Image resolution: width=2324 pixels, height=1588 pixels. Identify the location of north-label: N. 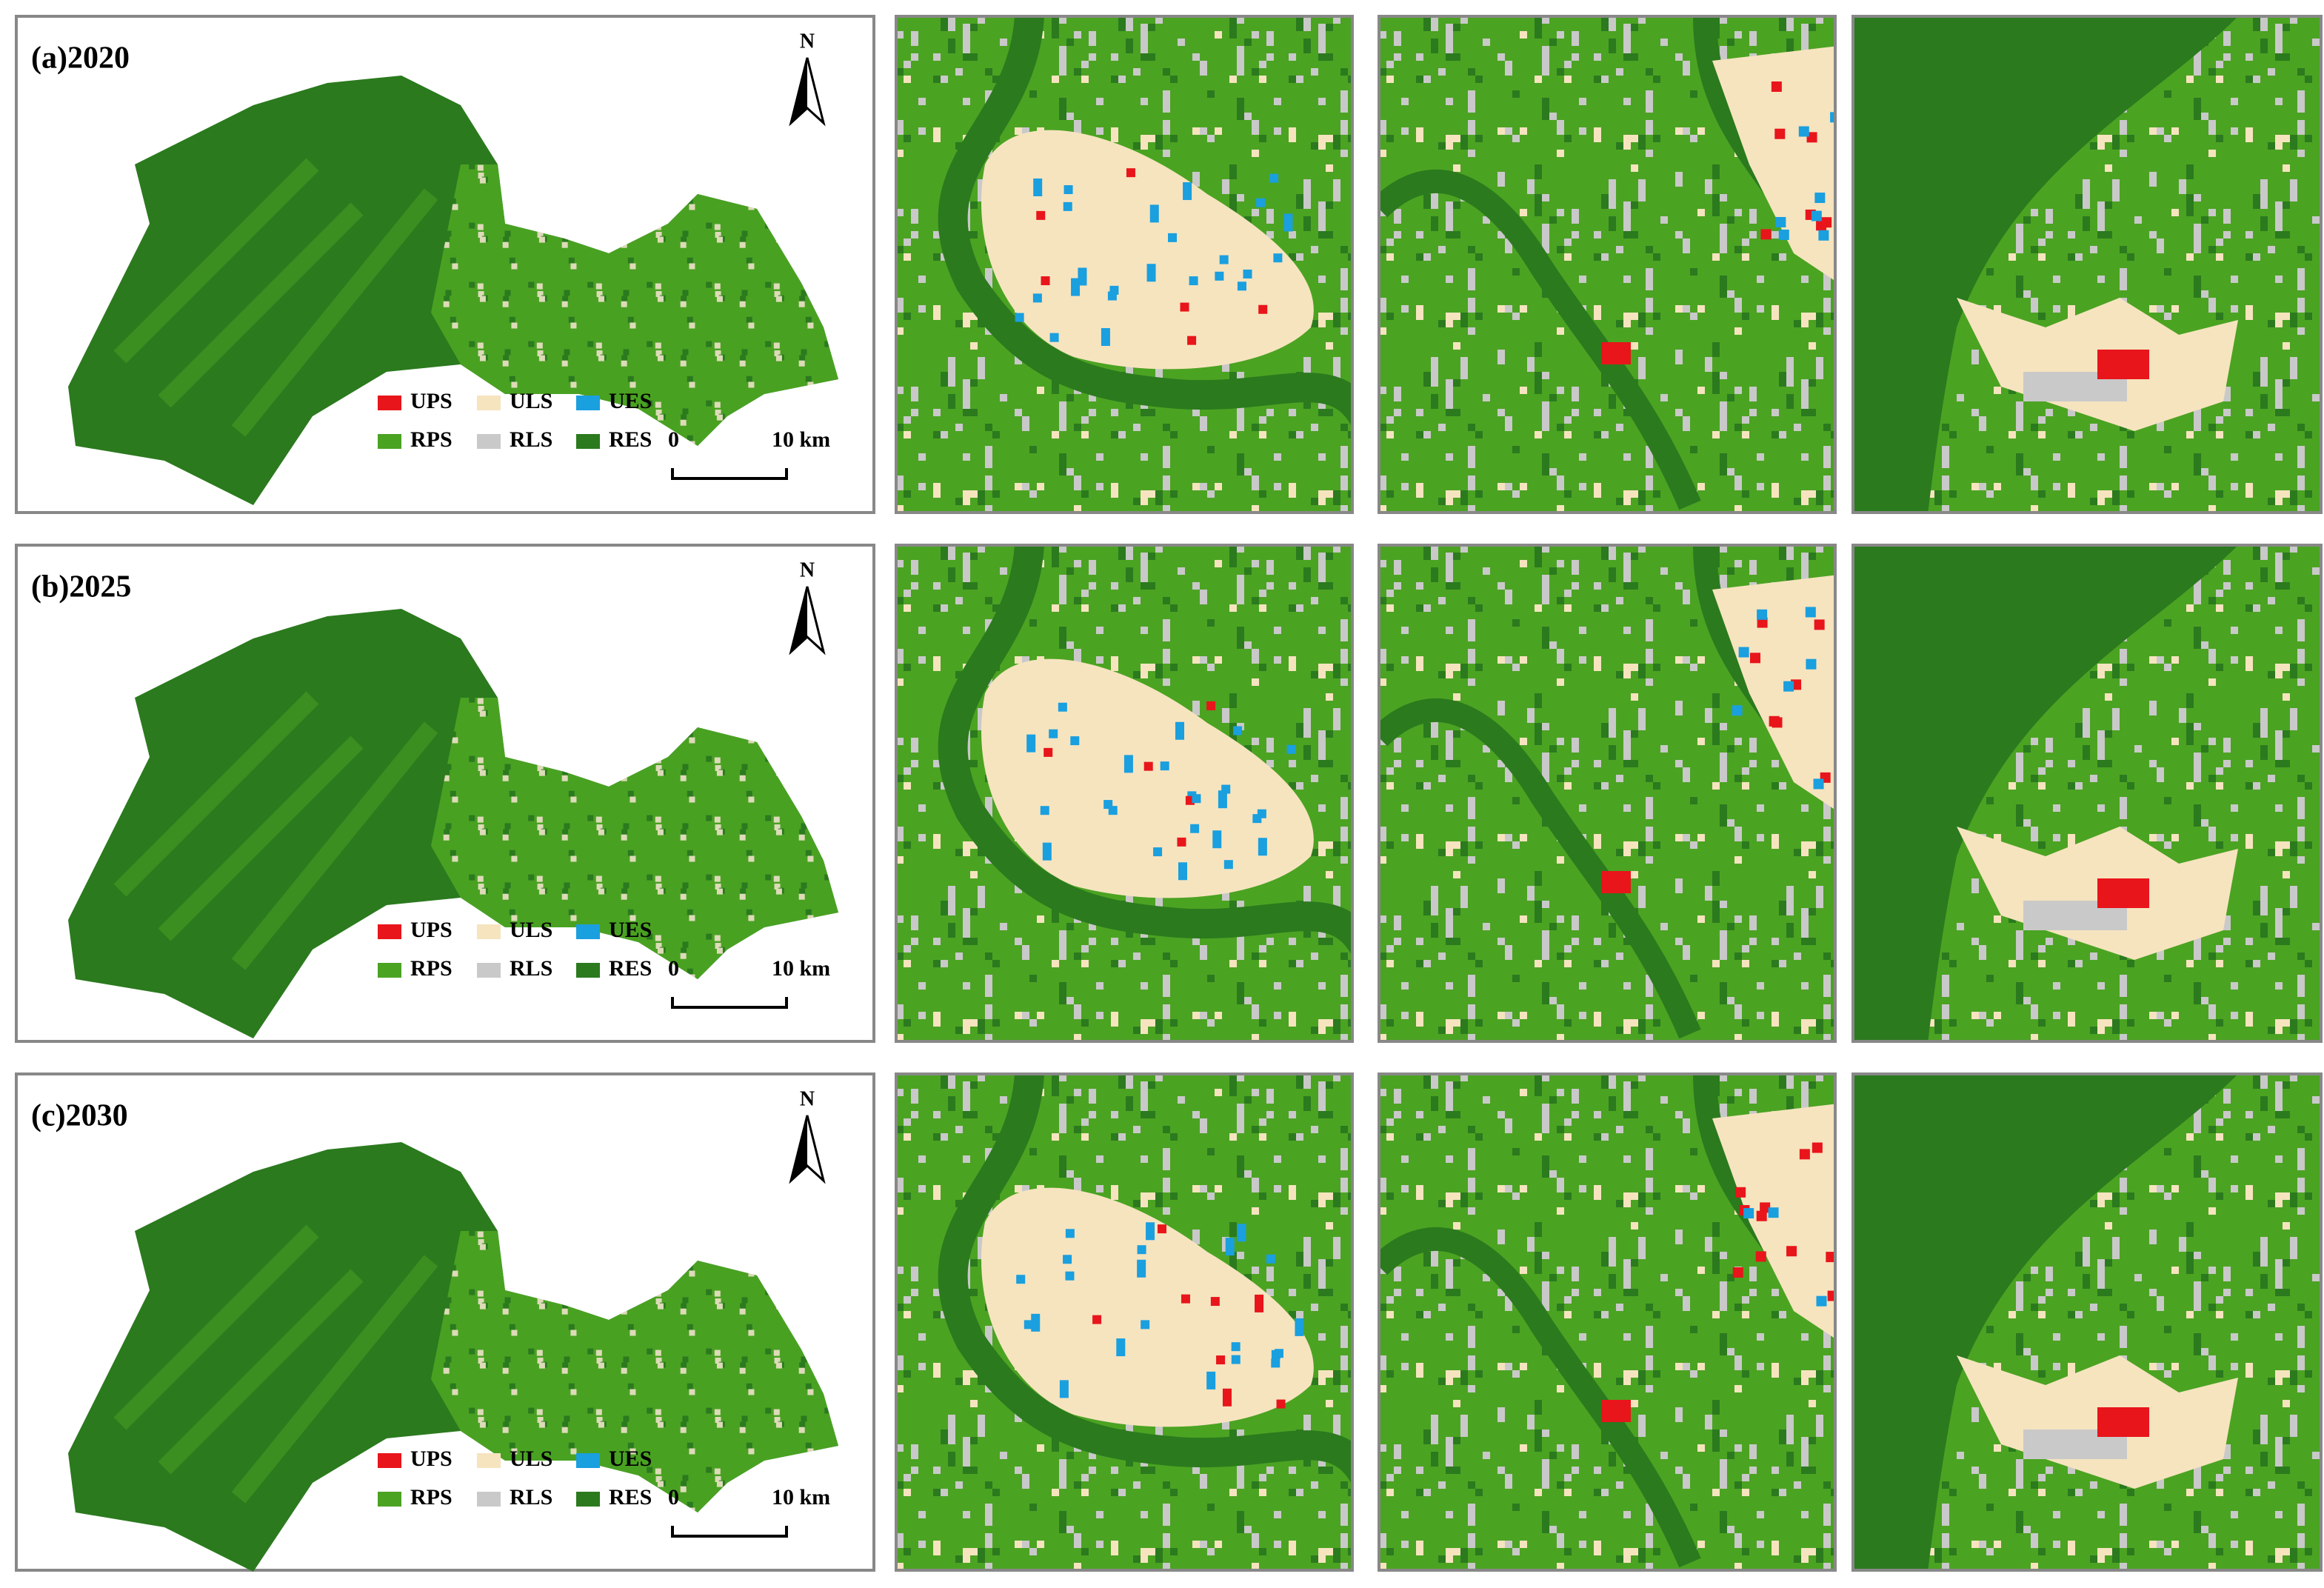
(807, 1098).